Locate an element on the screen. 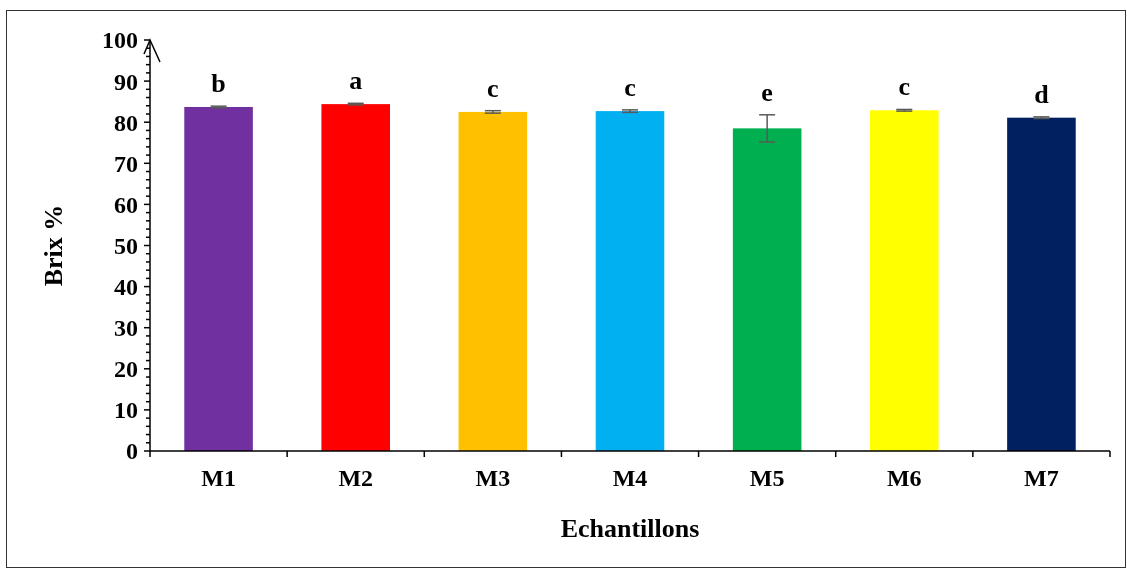  x-axis-title: Echantillons is located at coordinates (630, 528).